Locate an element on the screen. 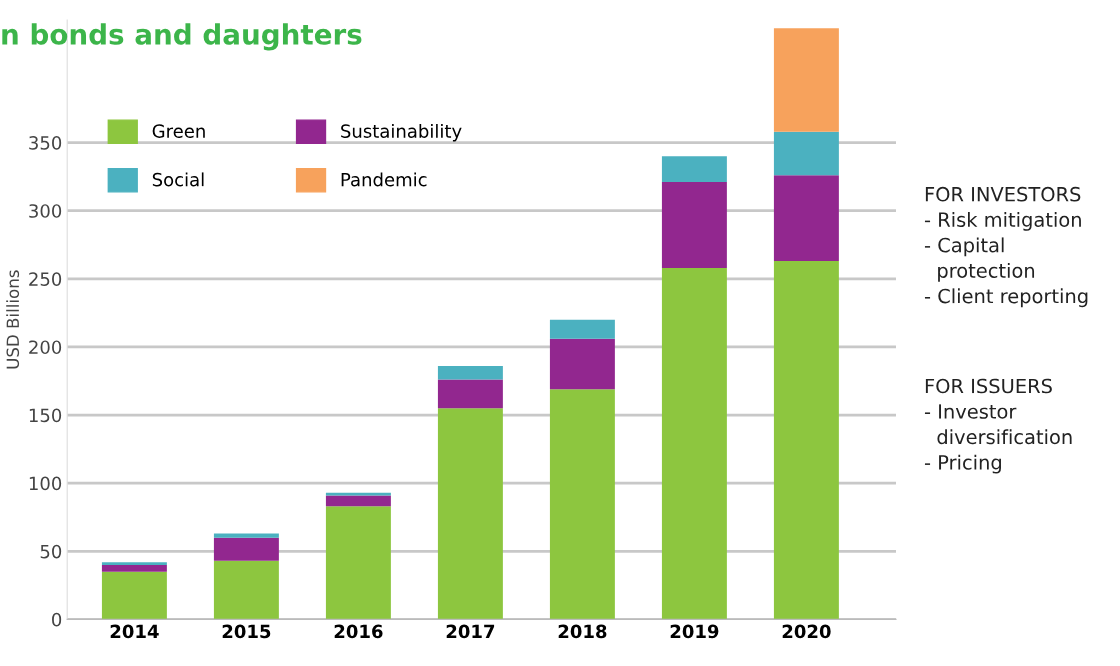  legend-label: Sustainability is located at coordinates (401, 132).